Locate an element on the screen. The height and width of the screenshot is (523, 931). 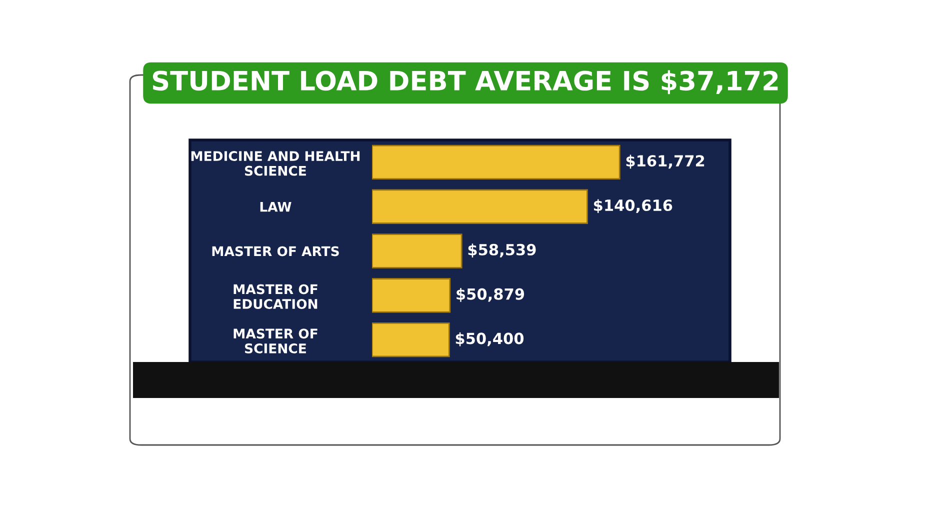
y-tick-label: MASTER OF EDUCATION is located at coordinates (276, 296).